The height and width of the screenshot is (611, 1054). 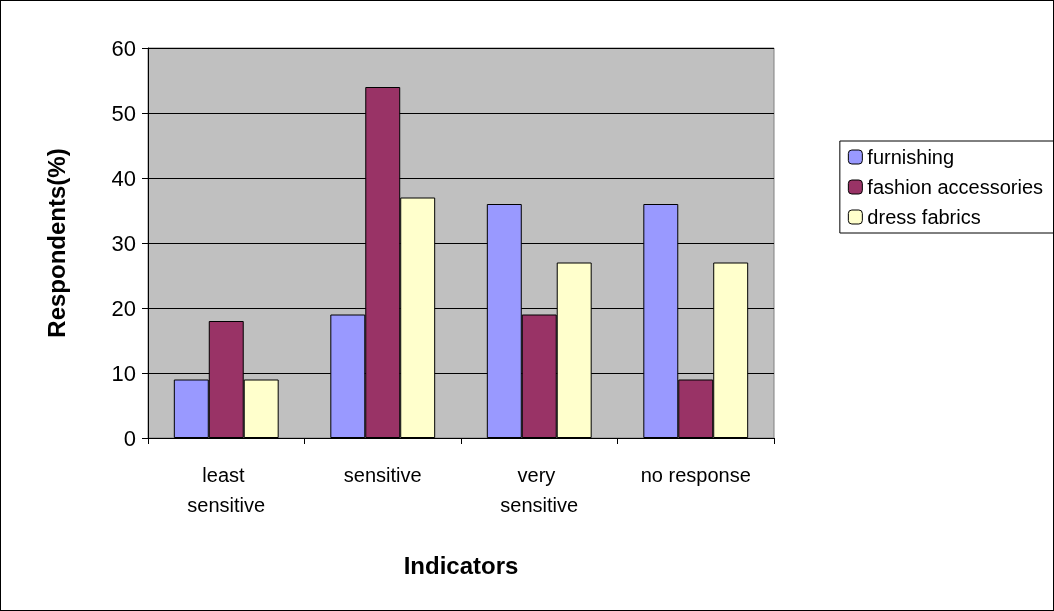 I want to click on y-tick-label: 30, so click(x=123, y=243).